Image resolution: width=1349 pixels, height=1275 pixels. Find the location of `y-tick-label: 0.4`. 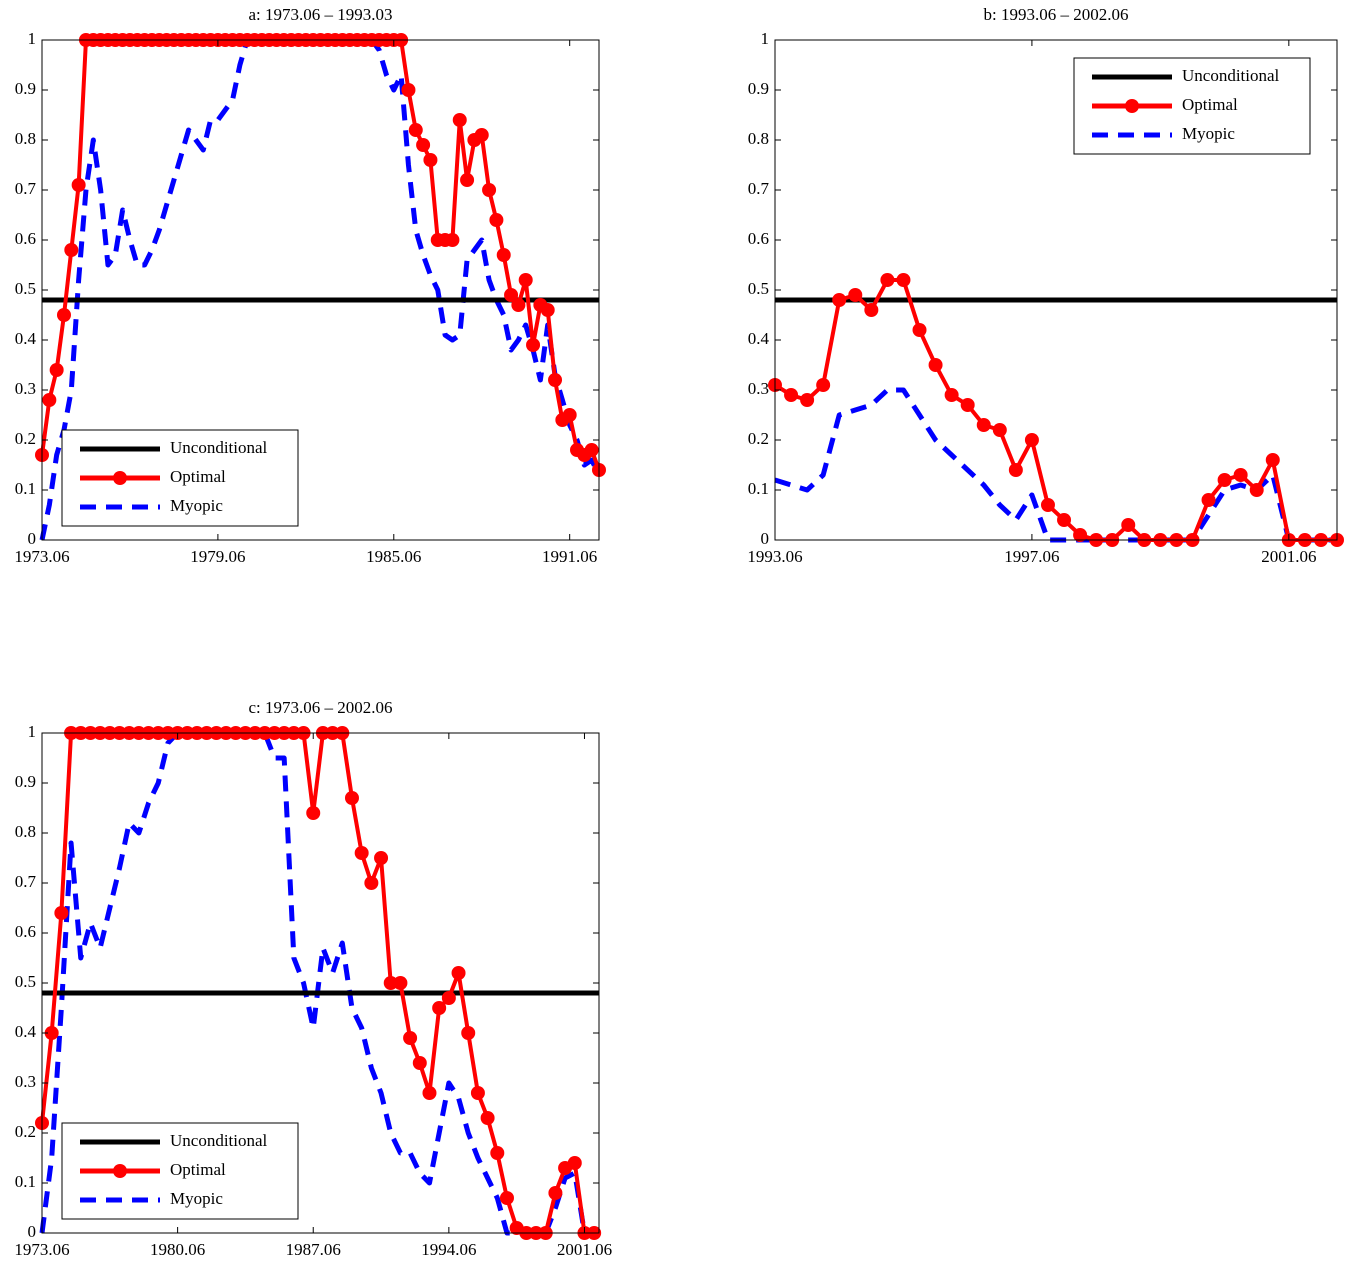

y-tick-label: 0.4 is located at coordinates (759, 338).